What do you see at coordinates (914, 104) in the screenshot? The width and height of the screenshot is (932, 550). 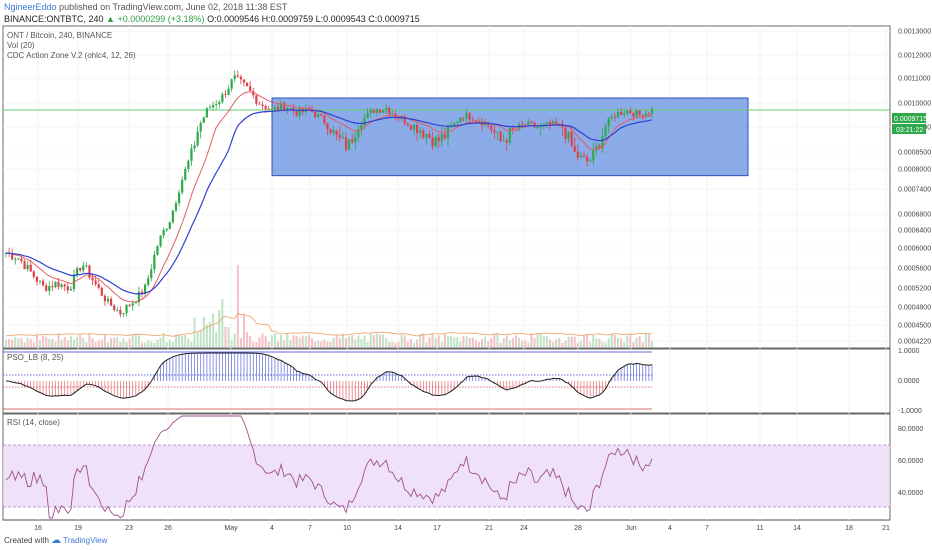 I see `price-axis-label: 0.0010000` at bounding box center [914, 104].